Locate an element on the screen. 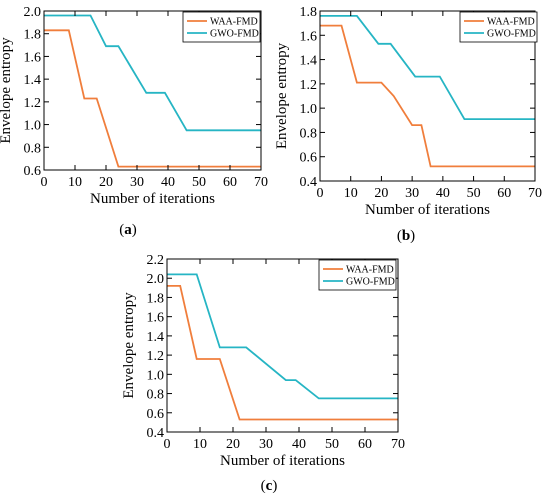  panel-label: (b) is located at coordinates (406, 236).